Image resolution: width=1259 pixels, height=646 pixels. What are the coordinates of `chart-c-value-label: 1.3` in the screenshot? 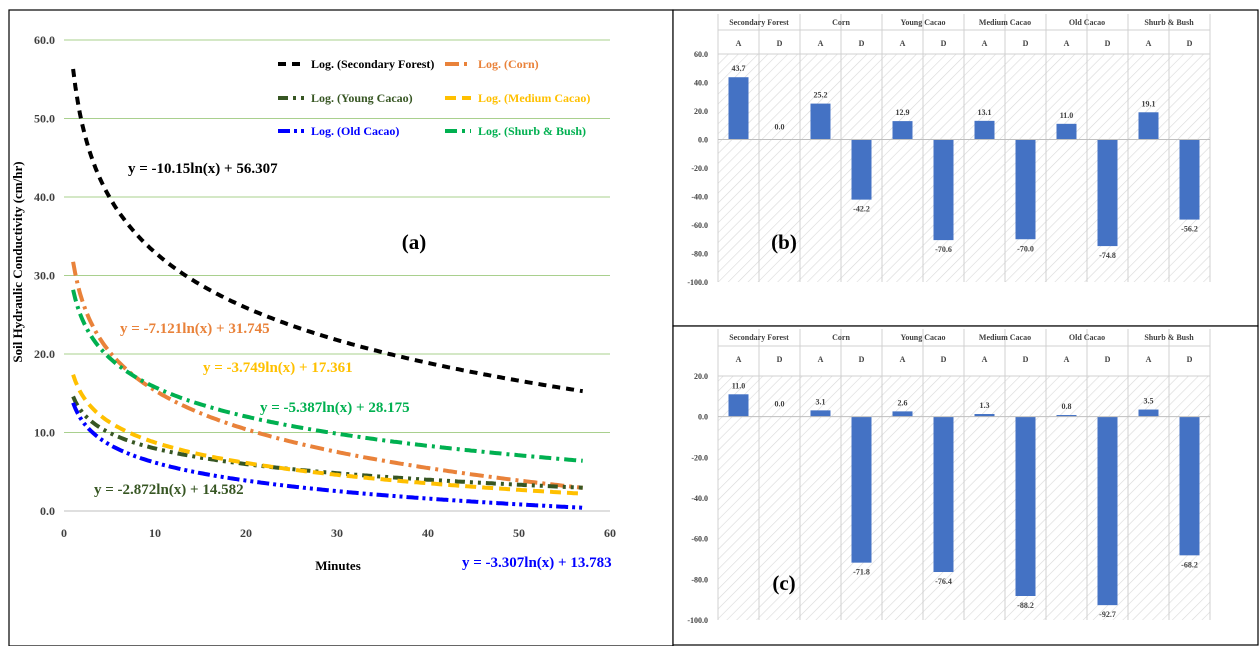 It's located at (985, 405).